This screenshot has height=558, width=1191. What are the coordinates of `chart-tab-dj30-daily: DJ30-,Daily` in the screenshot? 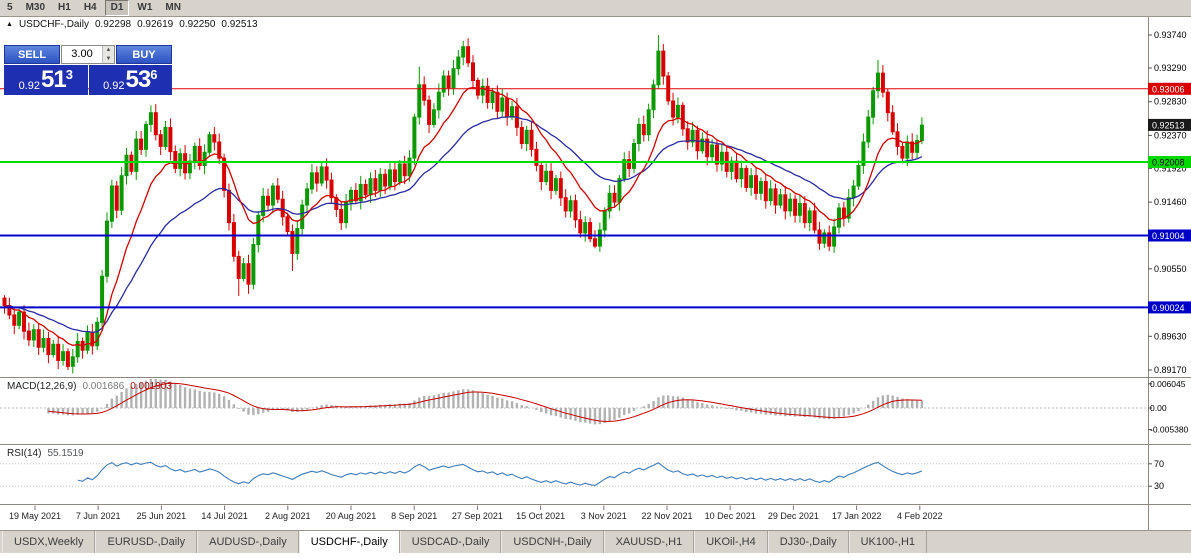 It's located at (808, 542).